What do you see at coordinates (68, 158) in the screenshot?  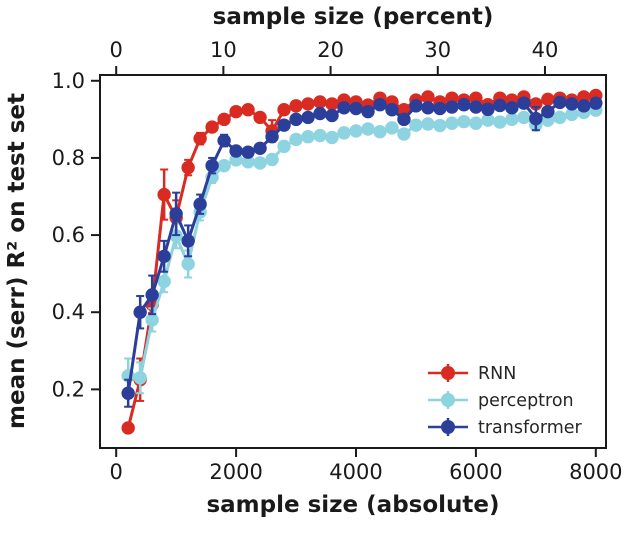 I see `left-tick-label: 0.8` at bounding box center [68, 158].